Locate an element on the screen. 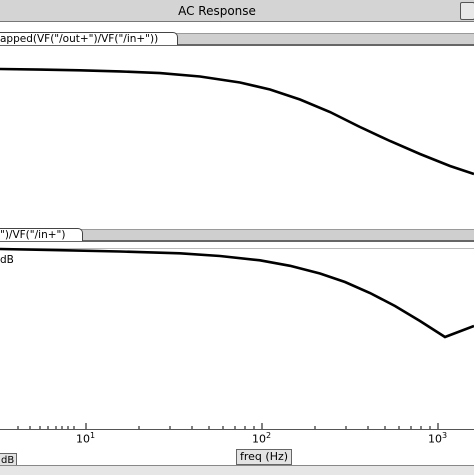  pane-divider is located at coordinates (237, 248).